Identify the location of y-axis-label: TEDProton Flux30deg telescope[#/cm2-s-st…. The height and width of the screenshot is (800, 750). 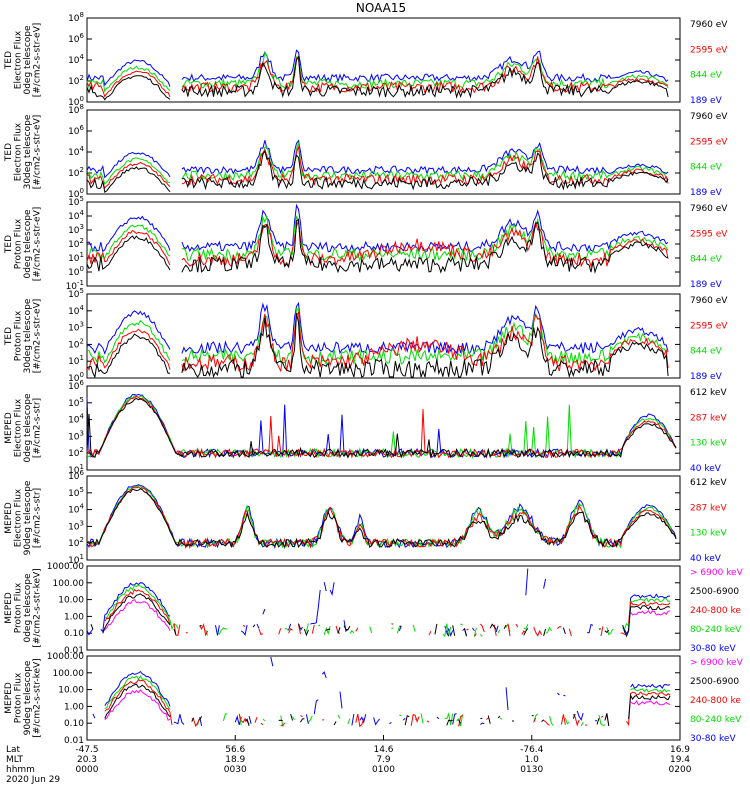
(23, 335).